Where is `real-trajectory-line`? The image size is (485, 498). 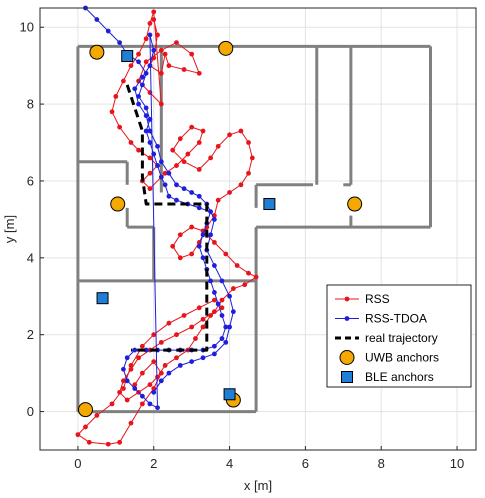
real-trajectory-line is located at coordinates (167, 218).